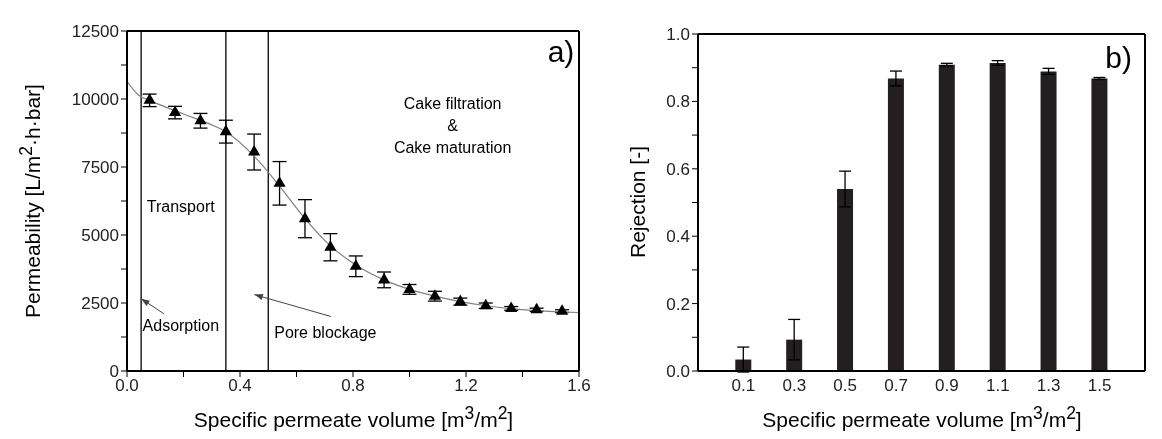  Describe the element at coordinates (100, 236) in the screenshot. I see `y-tick-label: 5000` at that location.